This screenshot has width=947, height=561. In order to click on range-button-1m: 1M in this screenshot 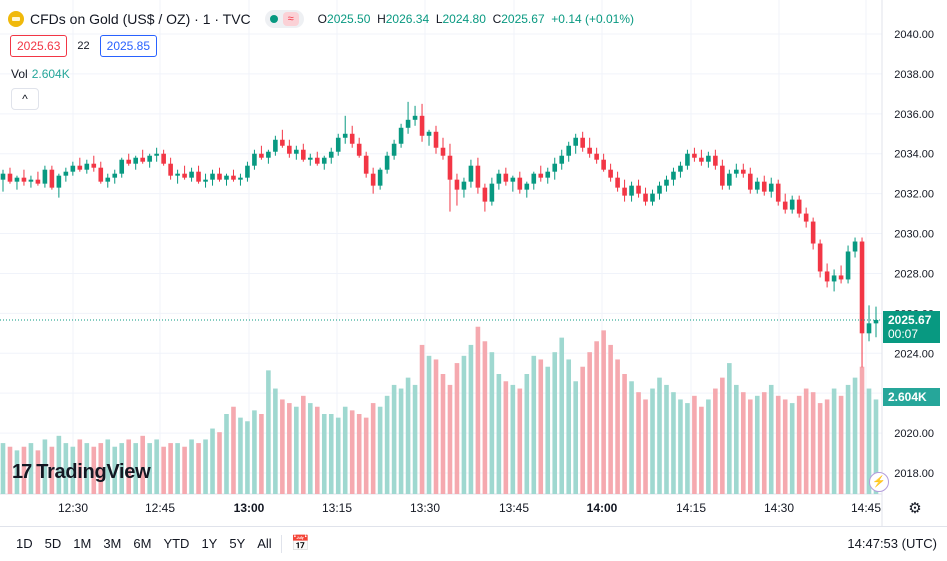, I will do `click(82, 543)`.